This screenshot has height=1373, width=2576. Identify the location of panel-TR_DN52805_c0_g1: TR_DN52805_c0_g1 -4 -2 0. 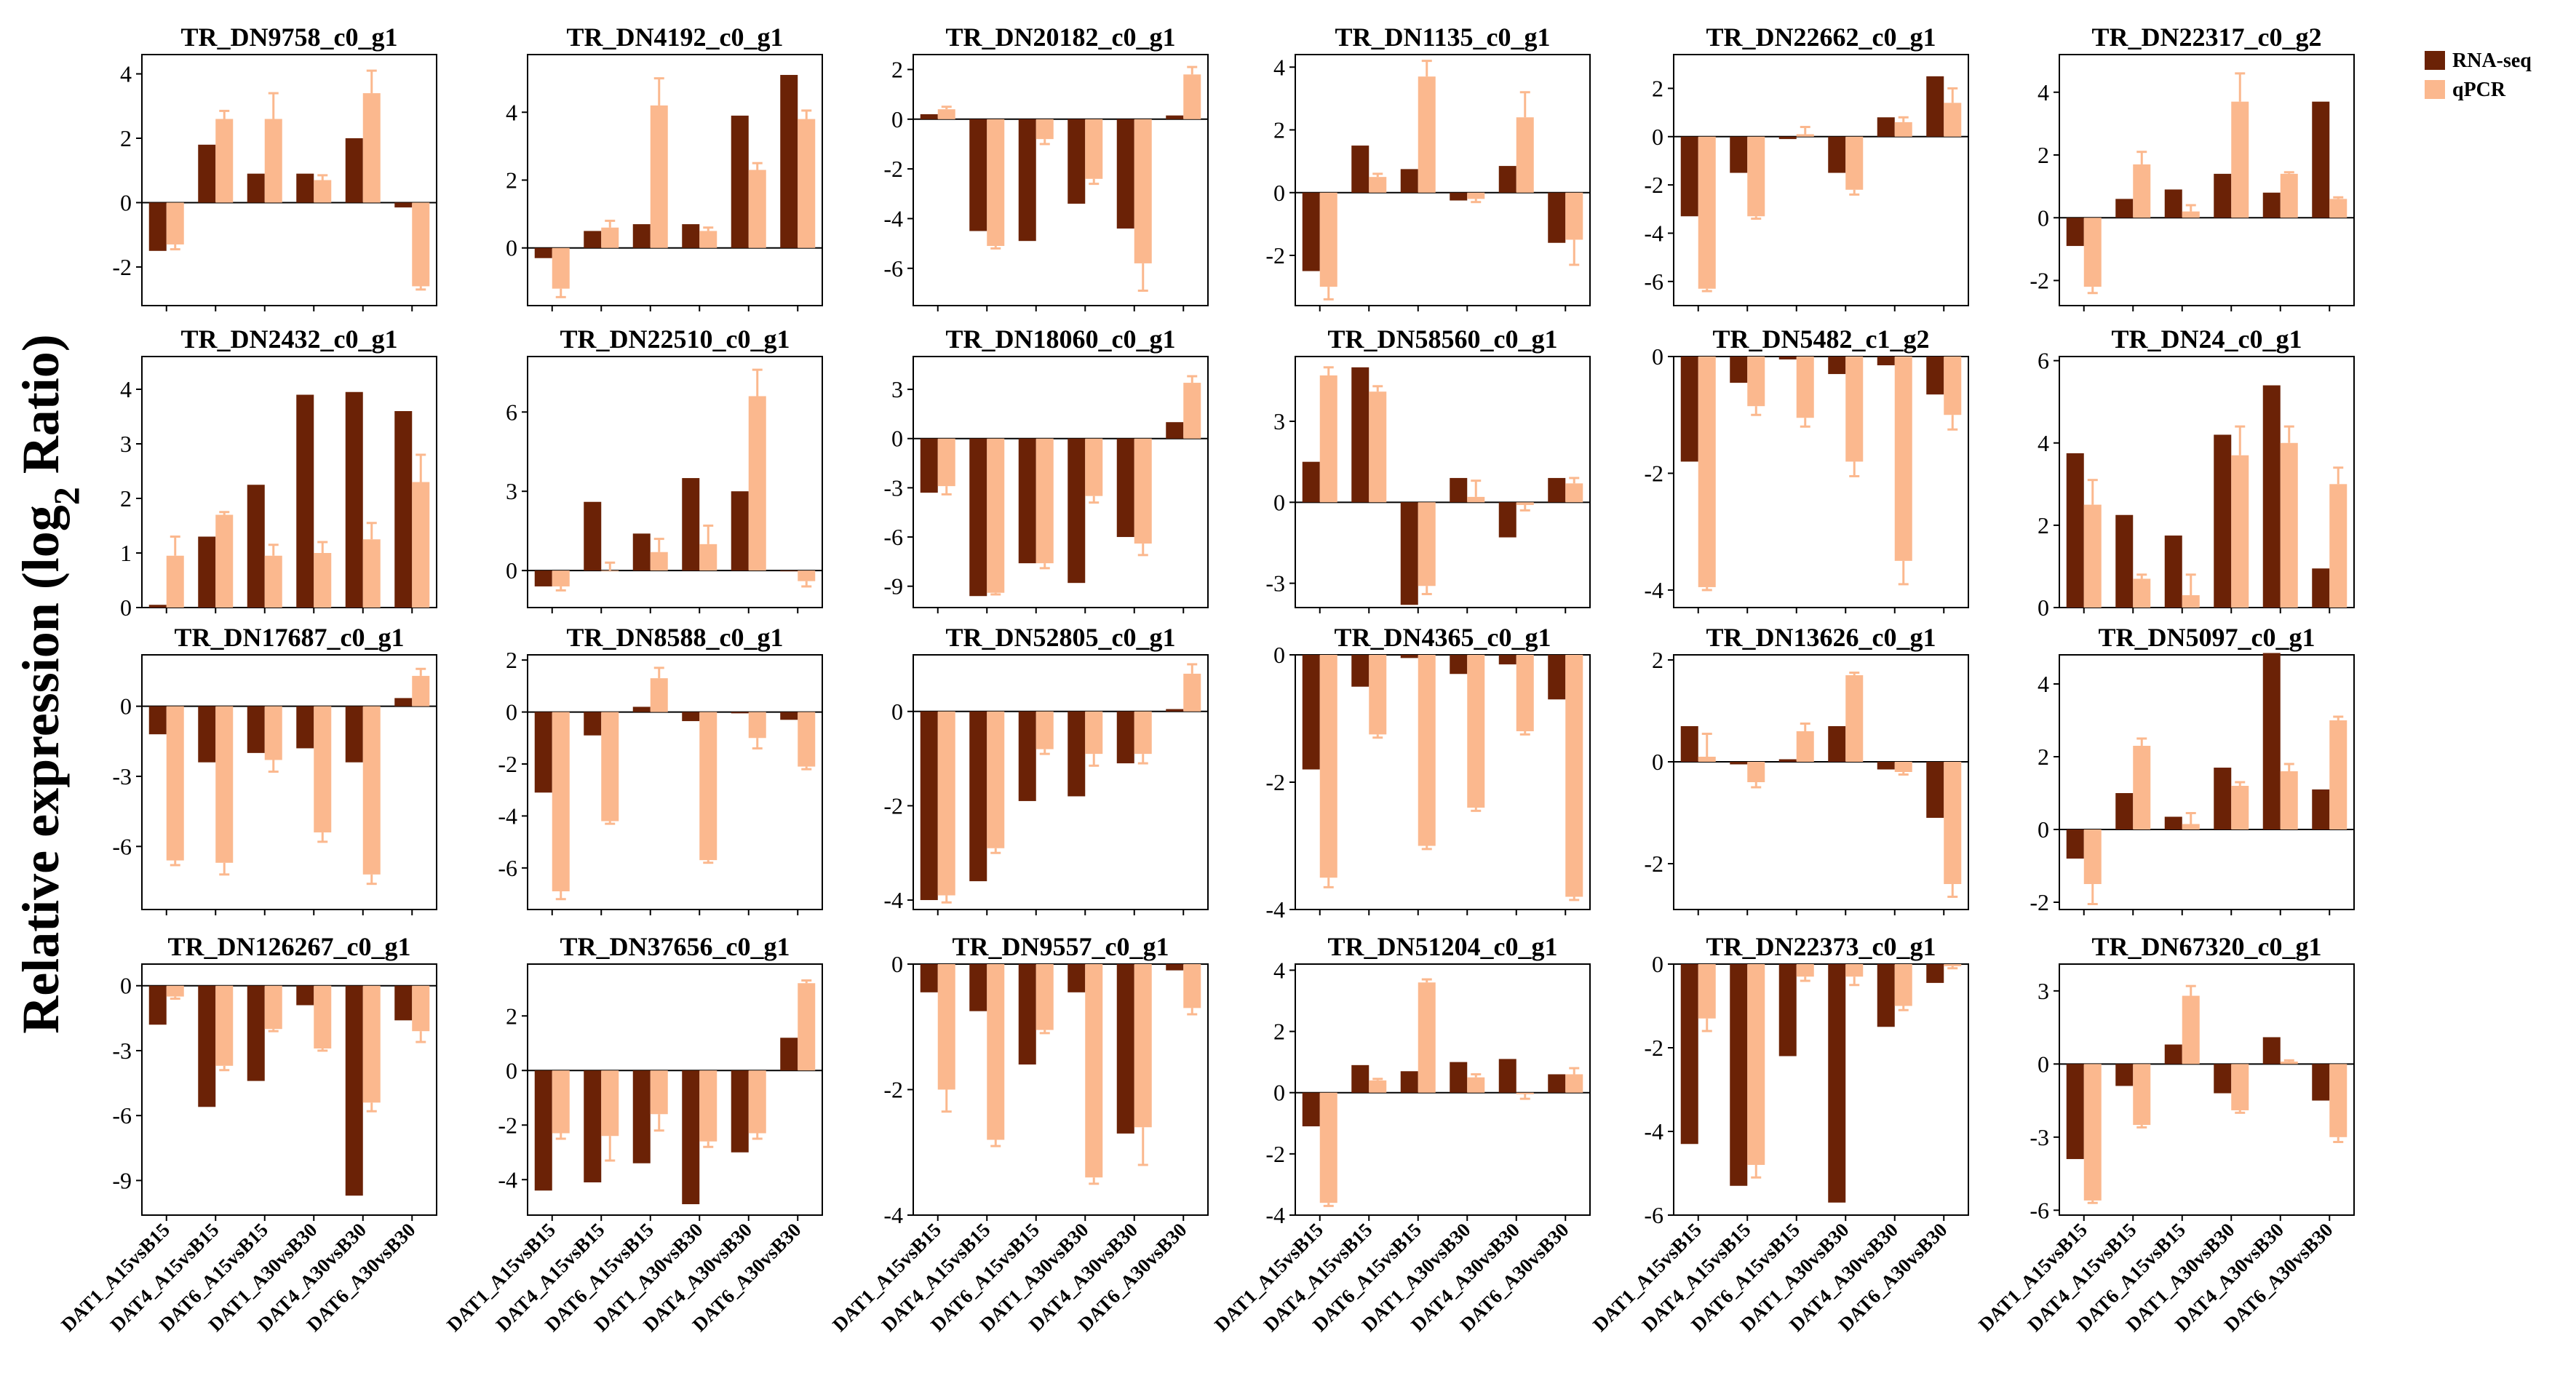
(1046, 769).